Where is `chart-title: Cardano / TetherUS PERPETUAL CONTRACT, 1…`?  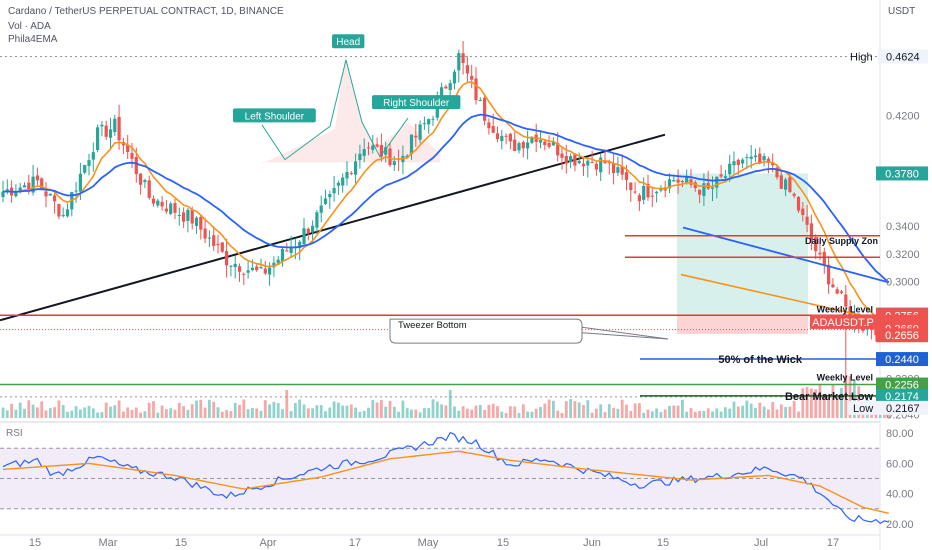
chart-title: Cardano / TetherUS PERPETUAL CONTRACT, 1… is located at coordinates (146, 11).